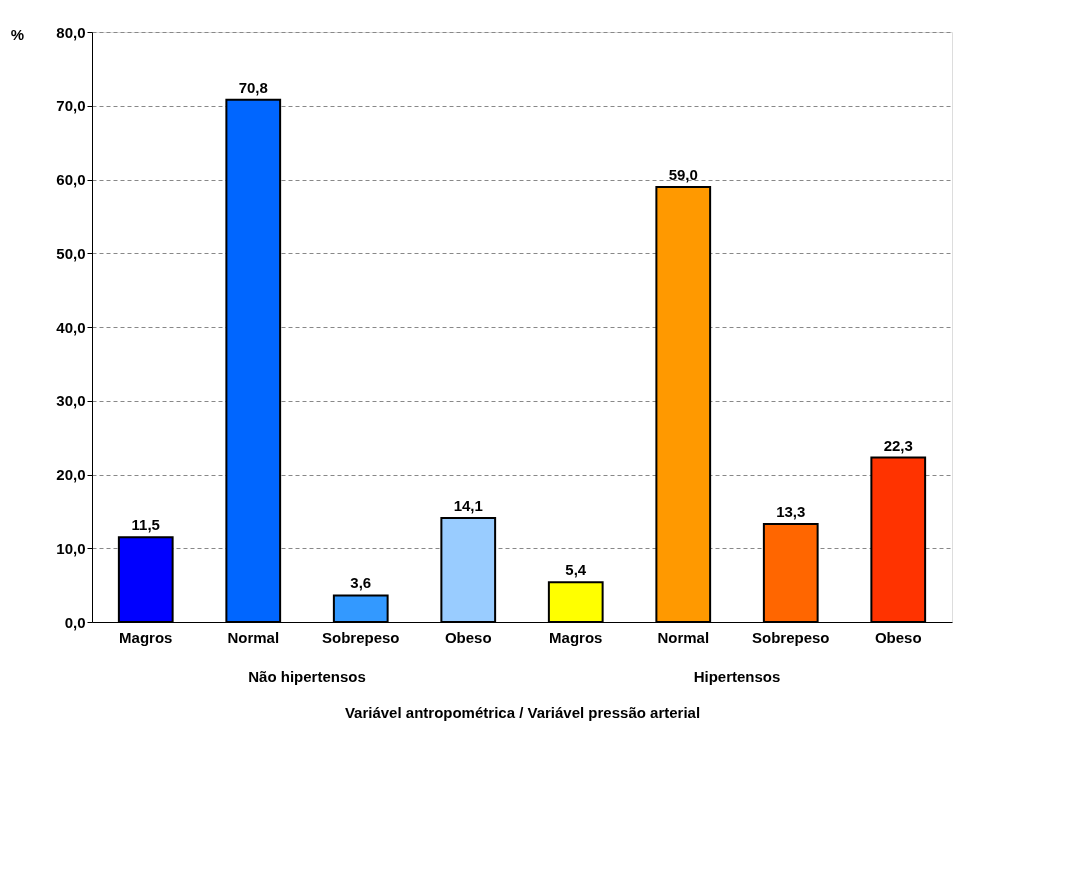  Describe the element at coordinates (71, 179) in the screenshot. I see `y-tick-label: 60,0` at that location.